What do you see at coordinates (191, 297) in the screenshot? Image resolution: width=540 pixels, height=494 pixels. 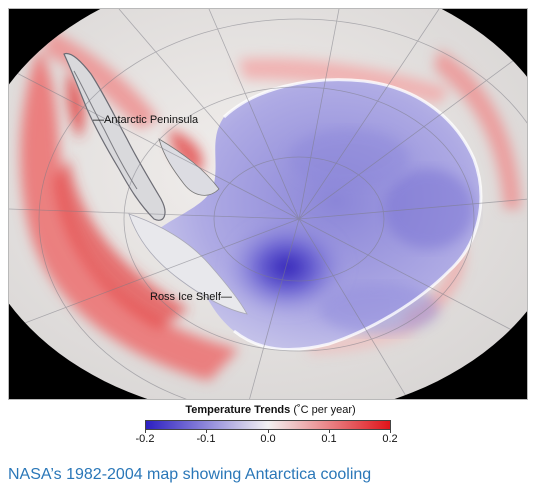 I see `label-ross-ice-shelf: Ross Ice Shelf—` at bounding box center [191, 297].